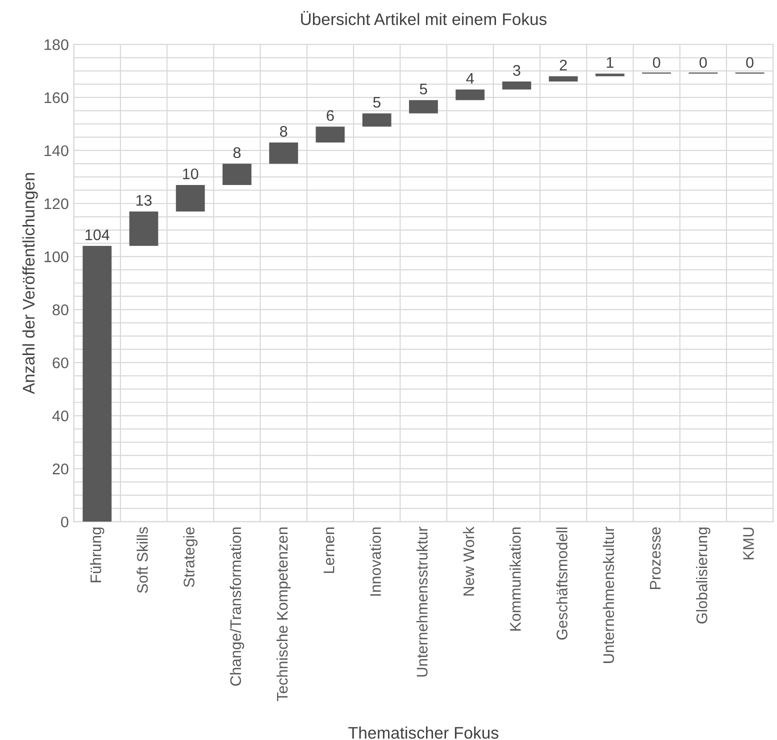  What do you see at coordinates (470, 78) in the screenshot?
I see `data-label: 4` at bounding box center [470, 78].